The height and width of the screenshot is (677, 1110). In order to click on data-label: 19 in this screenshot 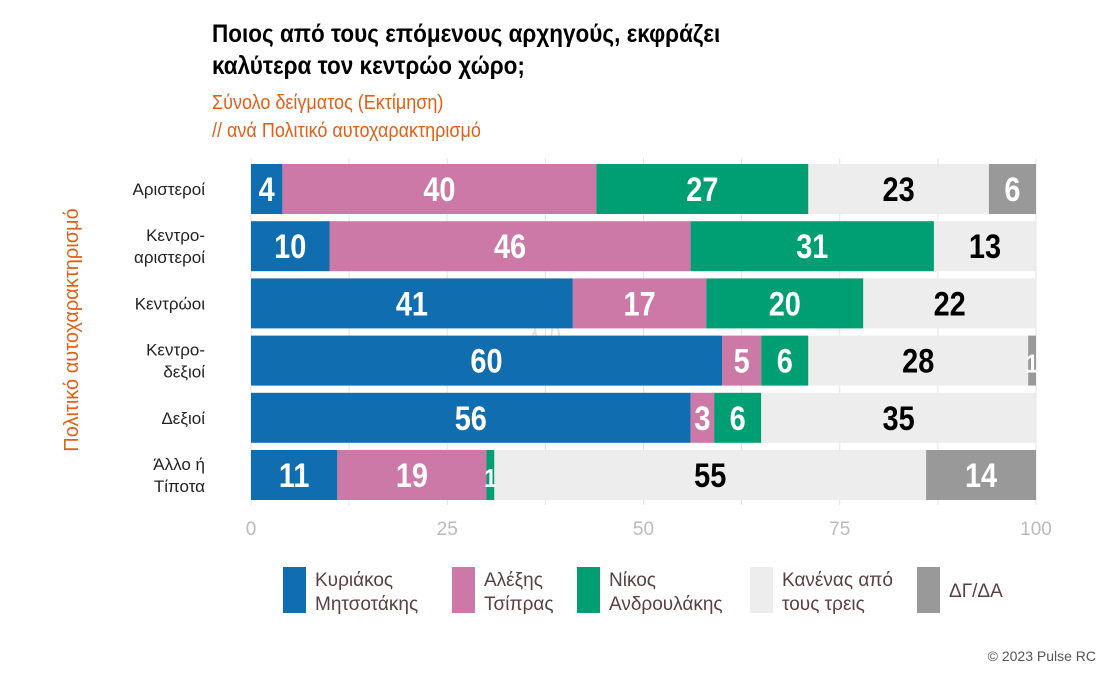, I will do `click(412, 475)`.